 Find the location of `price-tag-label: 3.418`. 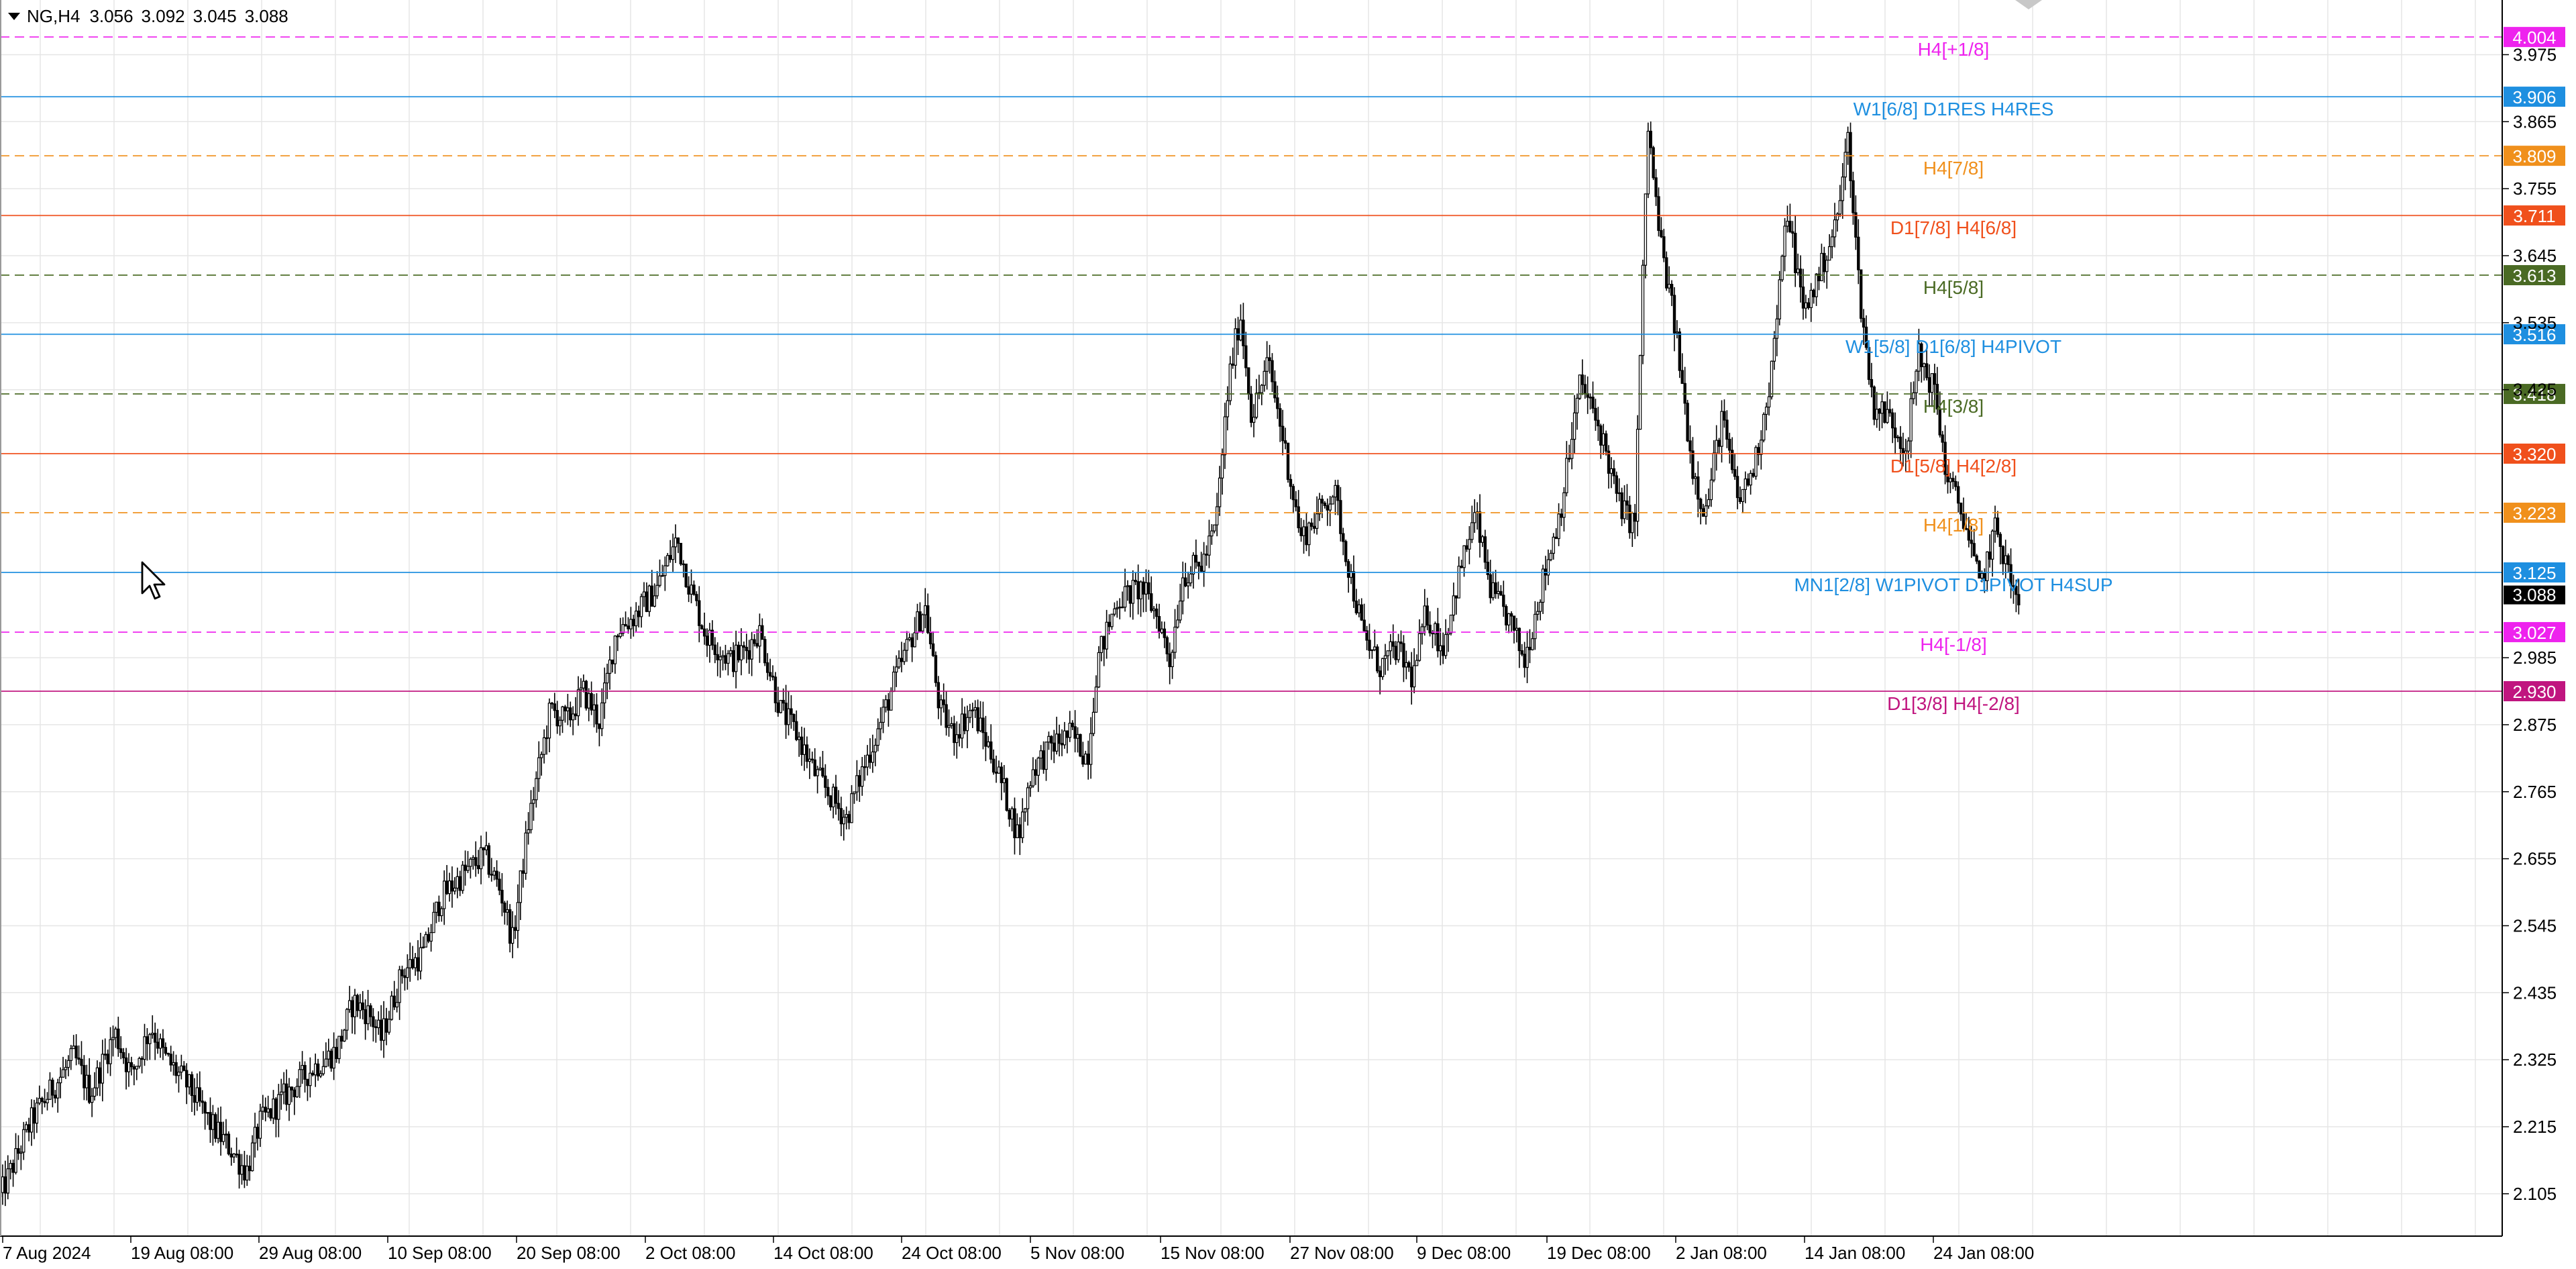

price-tag-label: 3.418 is located at coordinates (2534, 395).